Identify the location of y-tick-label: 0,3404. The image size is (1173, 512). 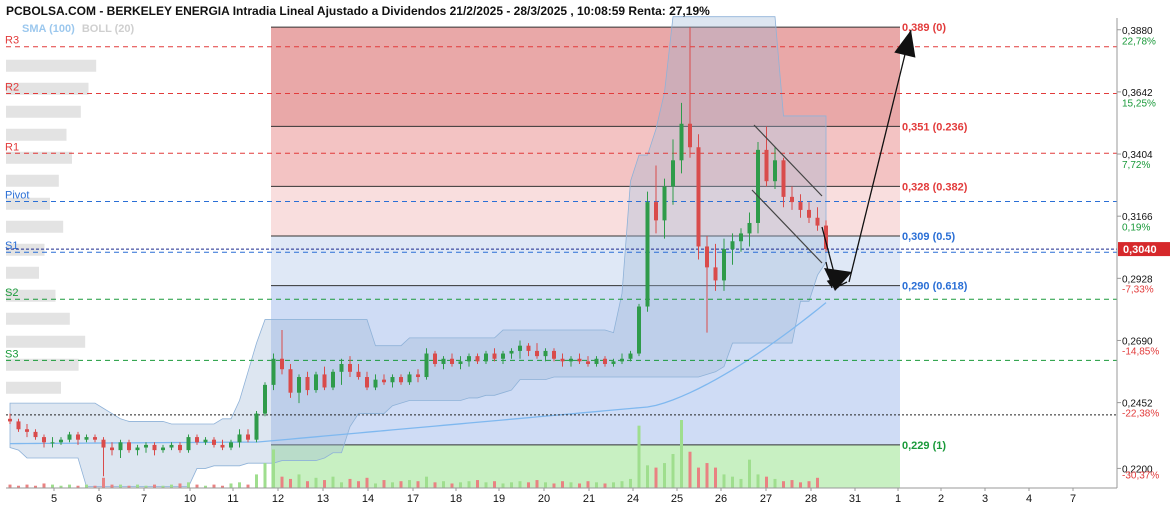
(1137, 155).